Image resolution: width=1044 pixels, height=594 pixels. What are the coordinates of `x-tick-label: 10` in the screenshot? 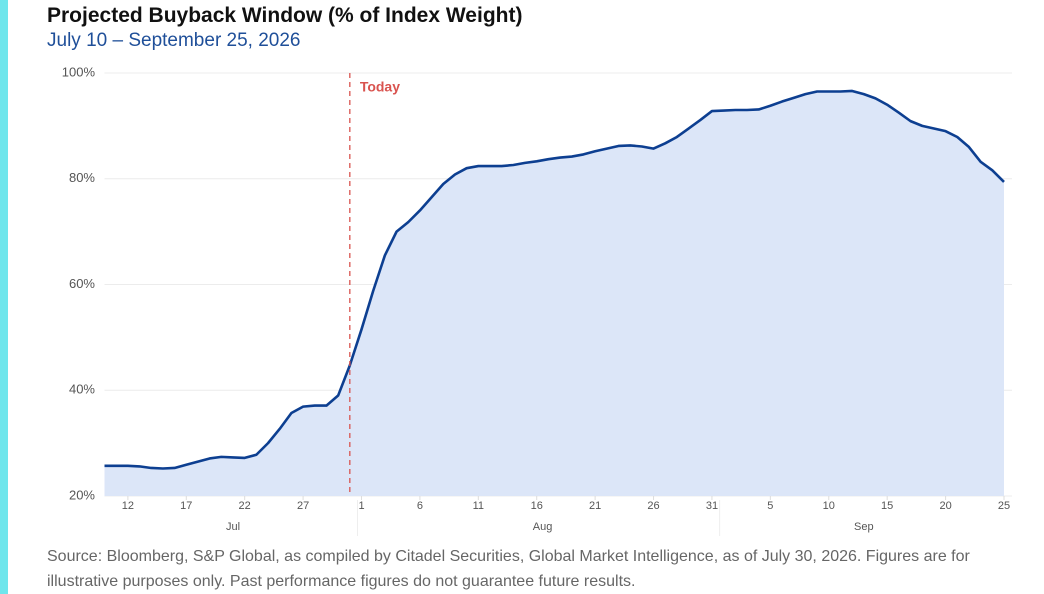 It's located at (829, 506).